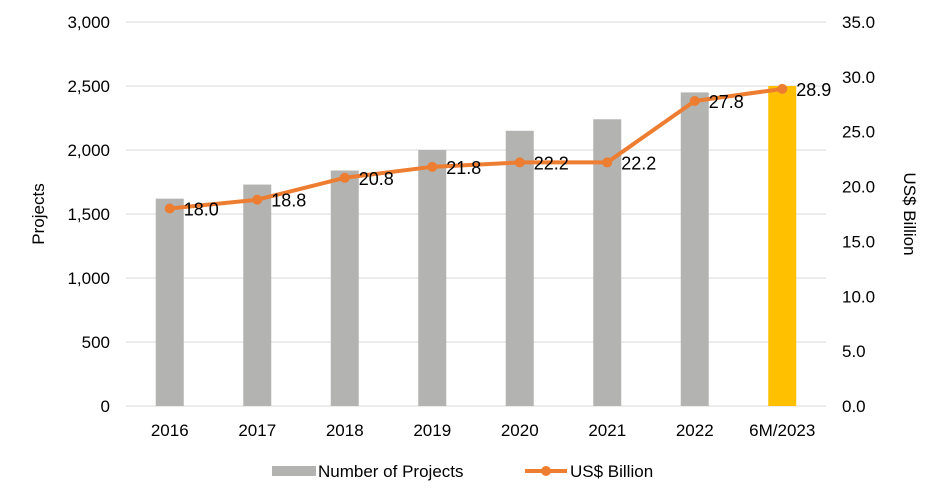 This screenshot has width=940, height=503. What do you see at coordinates (858, 241) in the screenshot?
I see `right-axis-tick-label: 15.0` at bounding box center [858, 241].